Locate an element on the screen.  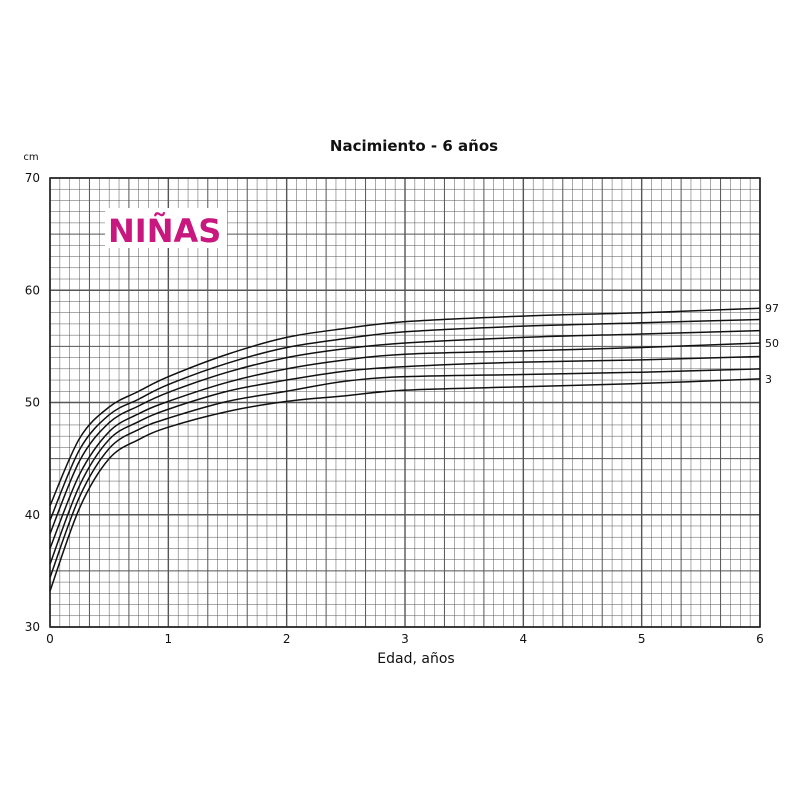
x-tick-label: 6 is located at coordinates (760, 639).